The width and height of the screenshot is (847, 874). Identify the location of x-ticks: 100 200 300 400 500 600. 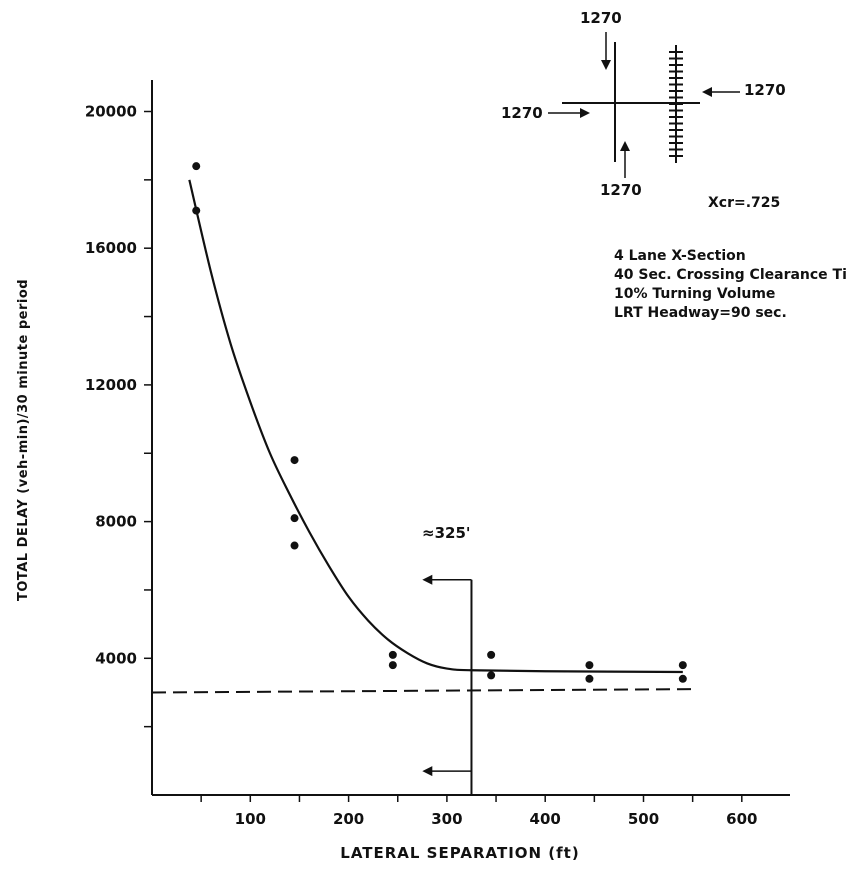
(478, 811).